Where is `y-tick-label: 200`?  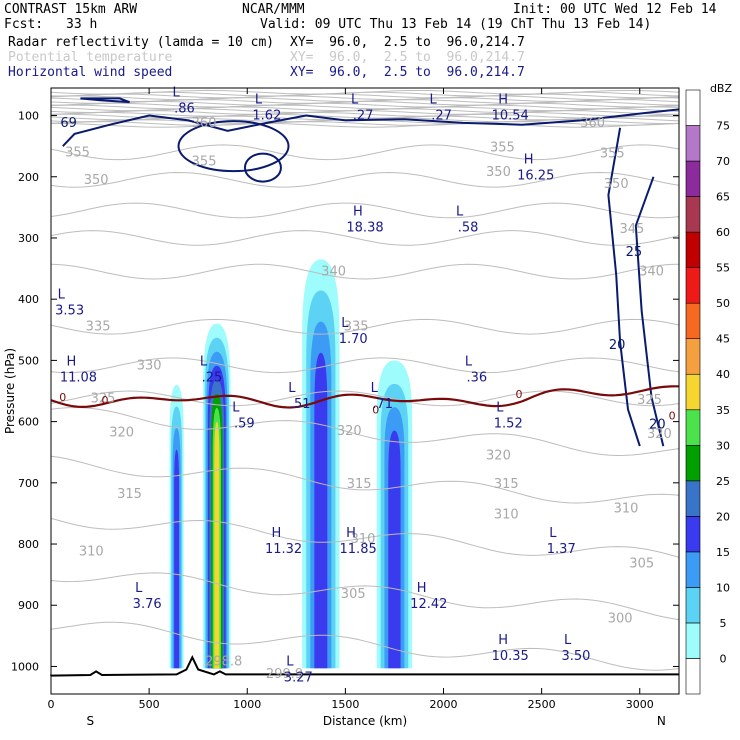 y-tick-label: 200 is located at coordinates (28, 177).